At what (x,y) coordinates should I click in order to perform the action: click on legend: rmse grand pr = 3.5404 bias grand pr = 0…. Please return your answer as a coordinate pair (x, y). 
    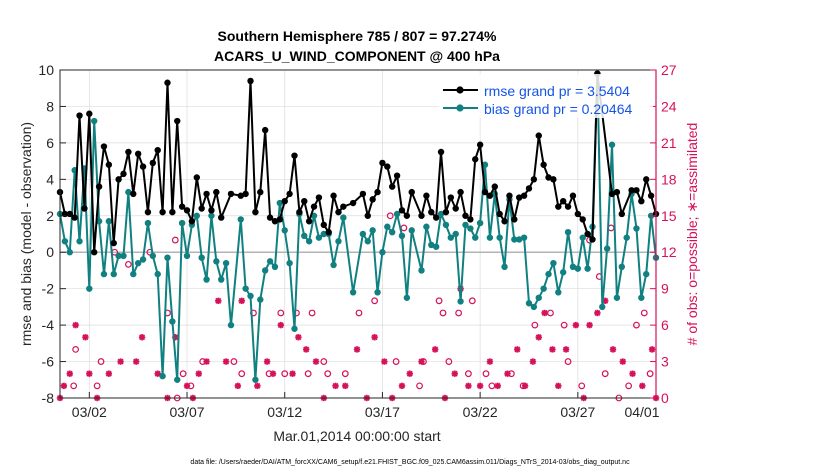
    Looking at the image, I should click on (546, 96).